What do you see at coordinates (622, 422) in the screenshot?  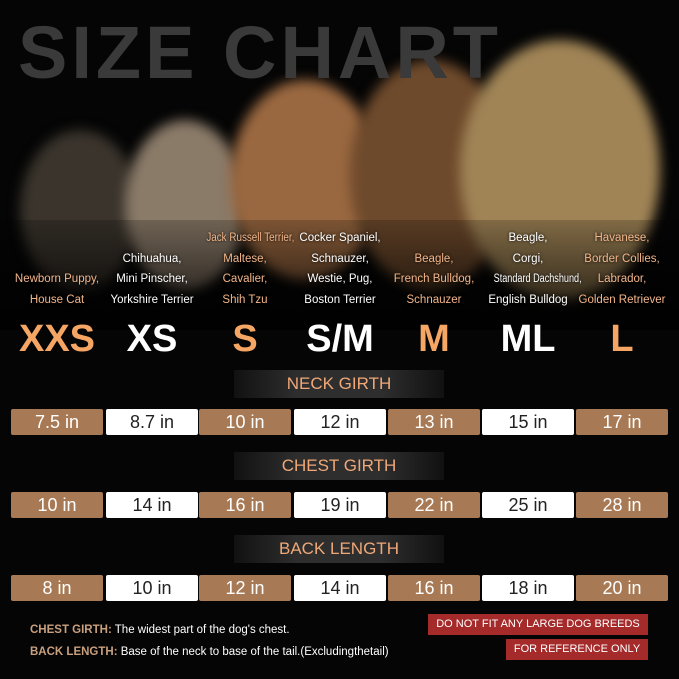 I see `neck-value: 17 in` at bounding box center [622, 422].